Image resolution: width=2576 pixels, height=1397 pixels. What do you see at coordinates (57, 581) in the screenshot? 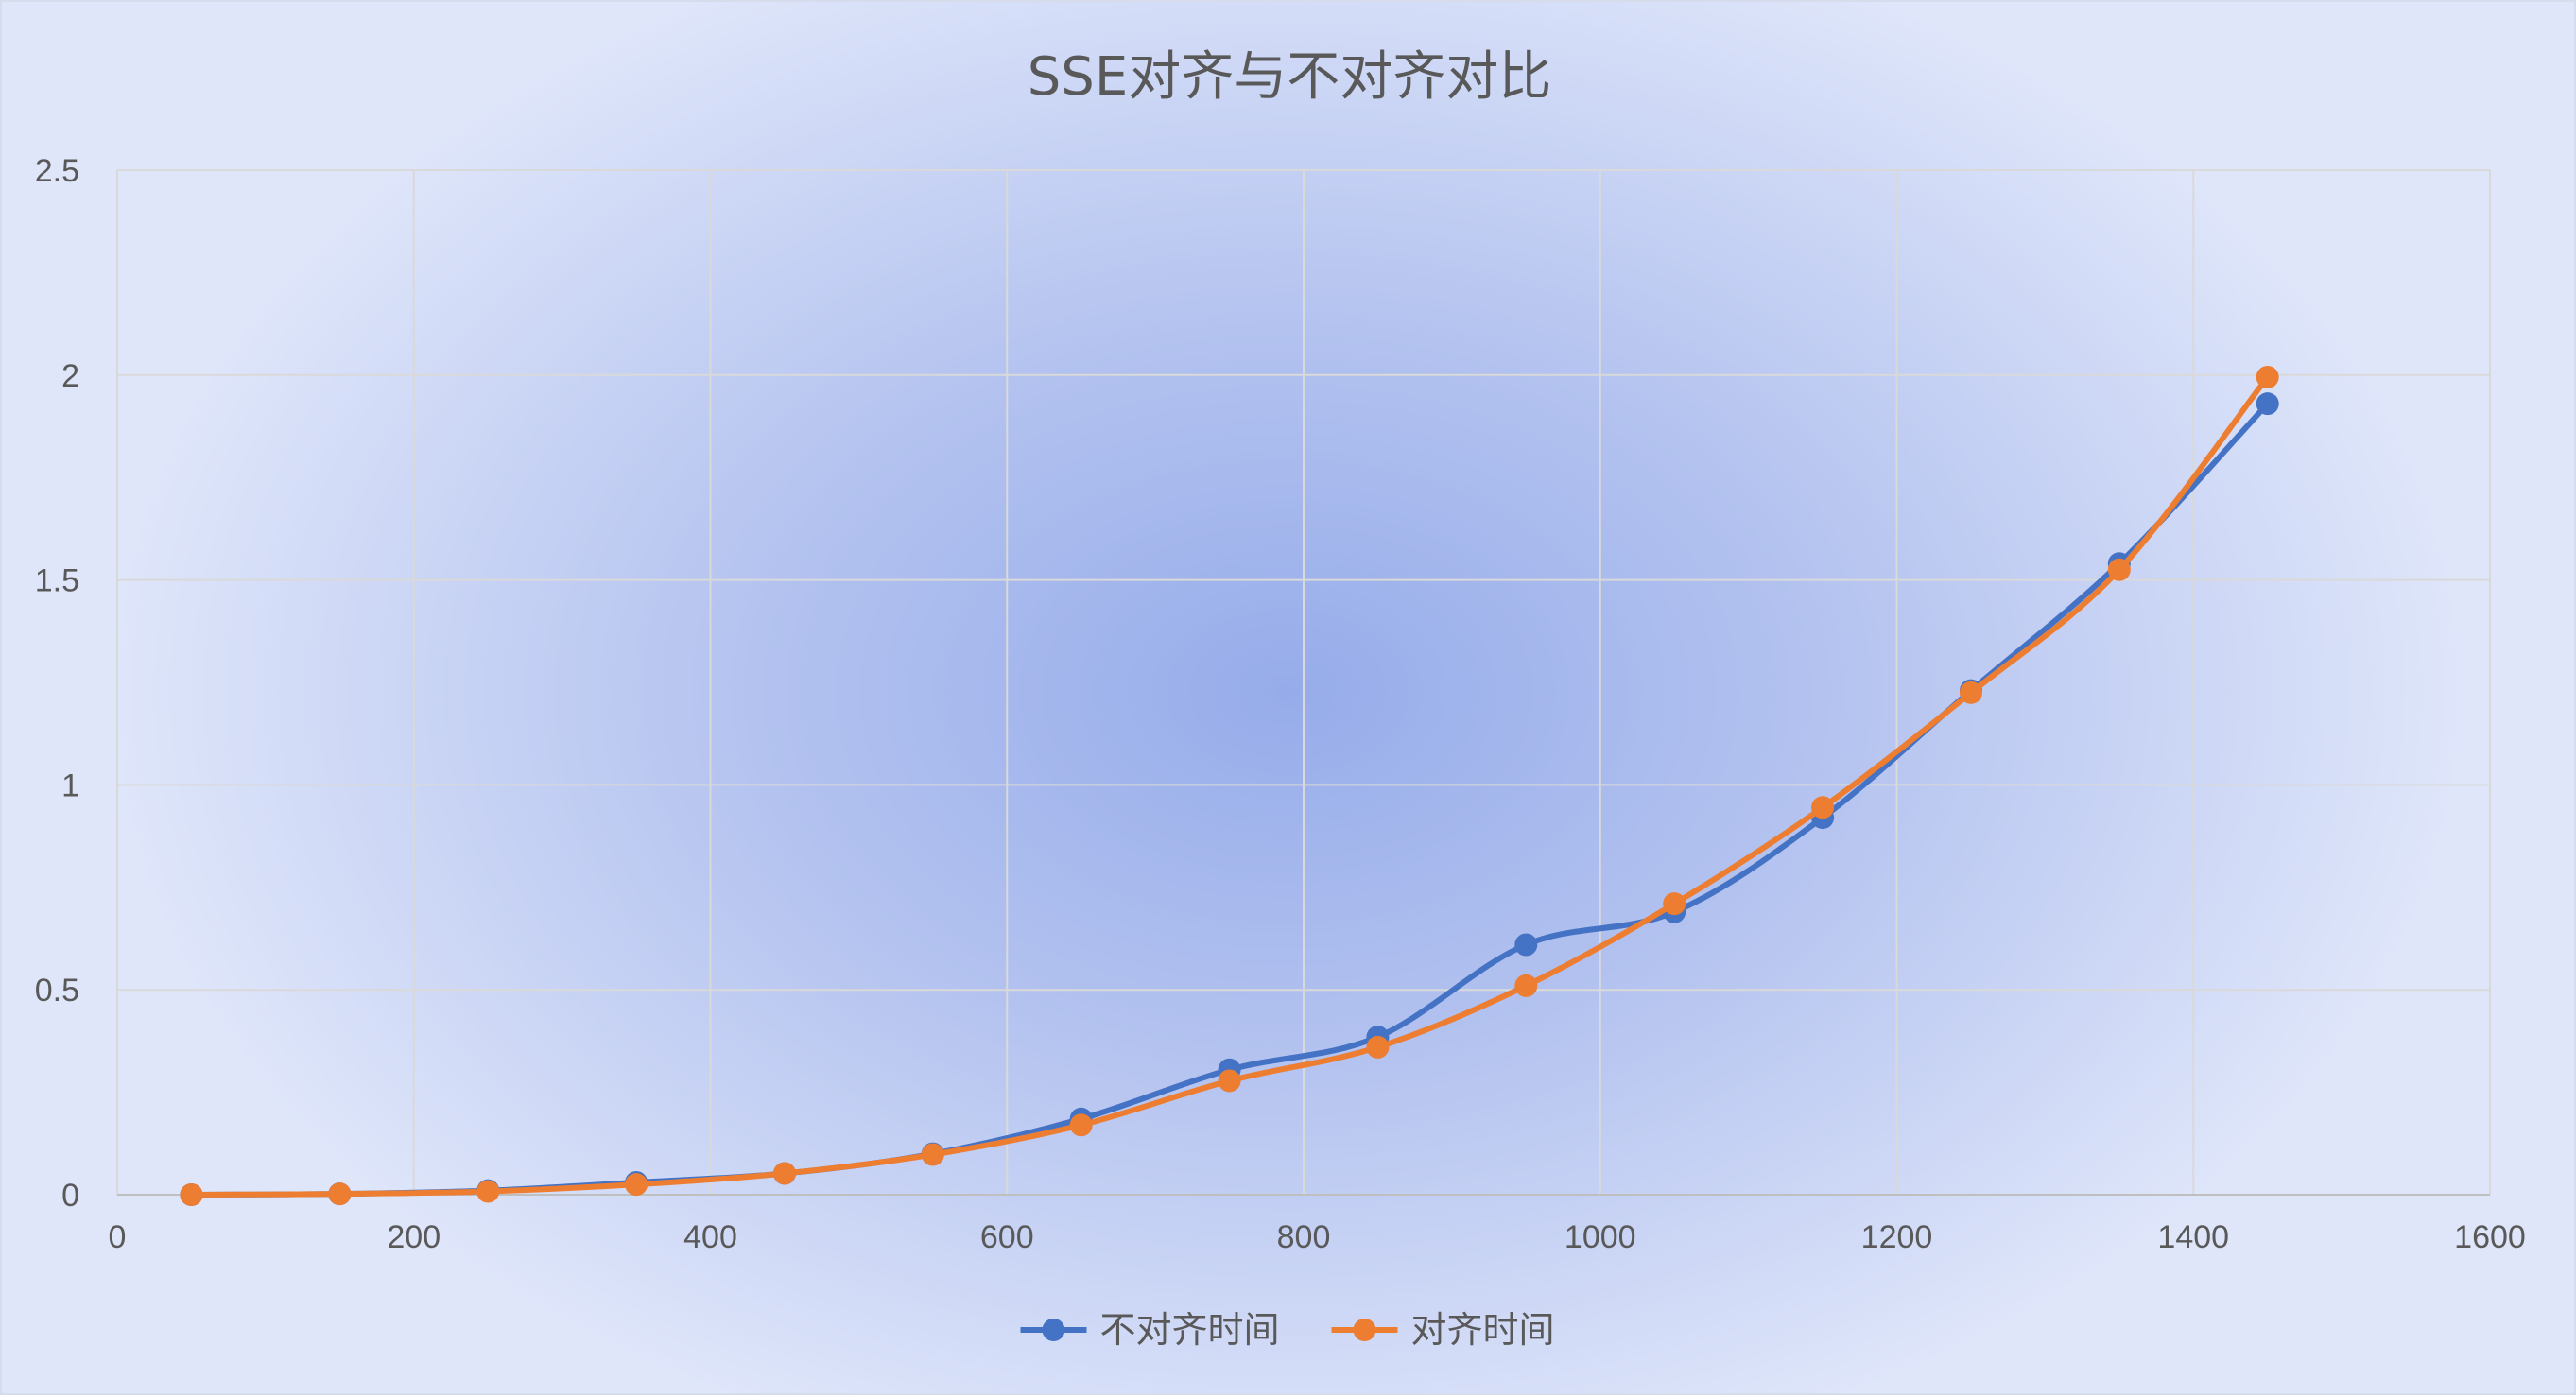
I see `y-tick-label: 1.5` at bounding box center [57, 581].